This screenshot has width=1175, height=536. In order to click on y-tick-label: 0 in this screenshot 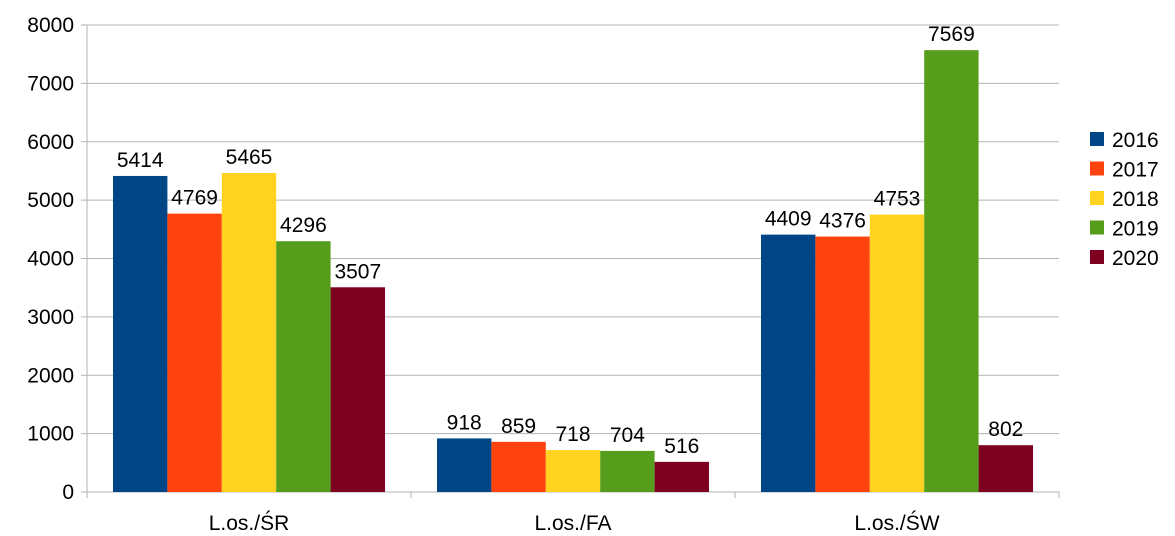, I will do `click(68, 492)`.